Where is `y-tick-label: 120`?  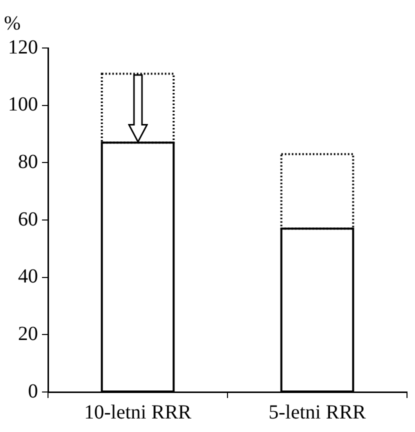 y-tick-label: 120 is located at coordinates (23, 47).